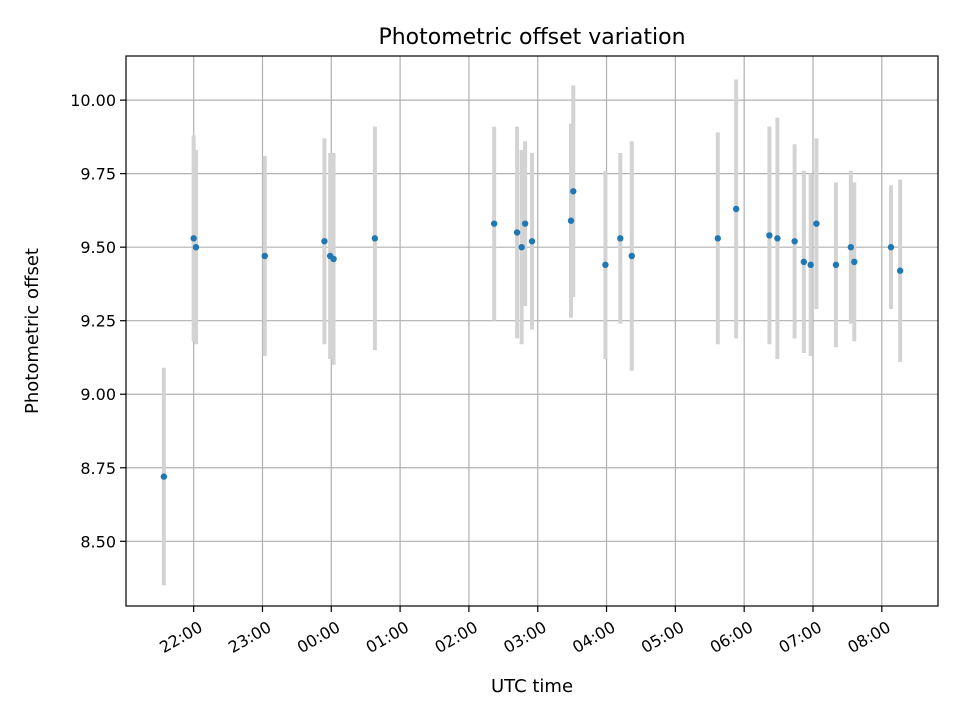 This screenshot has height=720, width=960. I want to click on x-tick-label: 04:00, so click(593, 637).